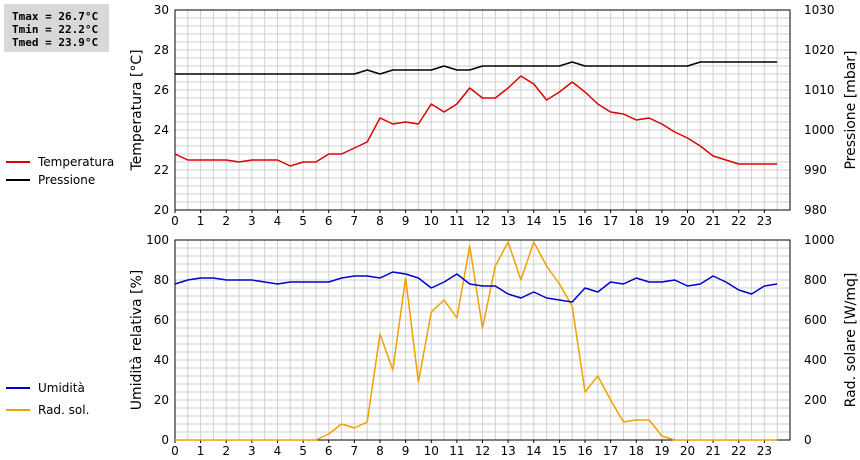 This screenshot has height=460, width=860. What do you see at coordinates (610, 221) in the screenshot?
I see `chart-1-xtick-label: 17` at bounding box center [610, 221].